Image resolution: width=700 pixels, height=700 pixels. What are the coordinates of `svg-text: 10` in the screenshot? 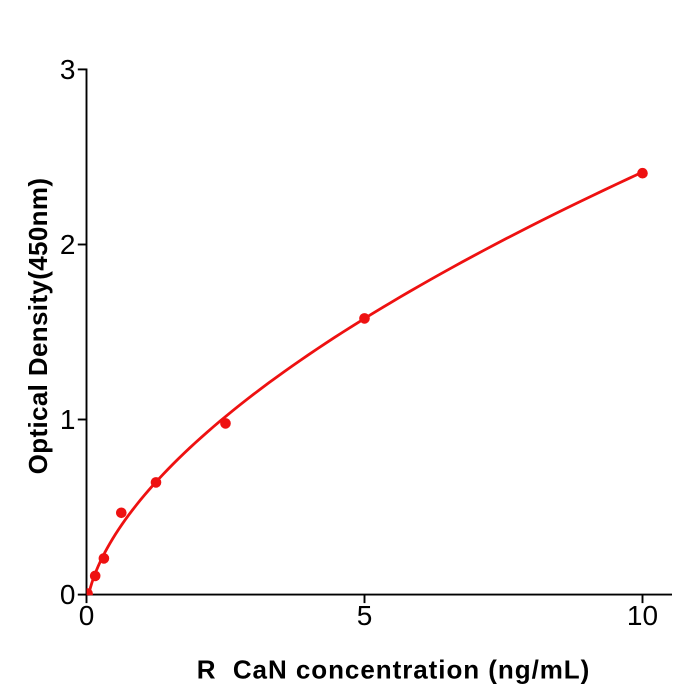 It's located at (642, 615).